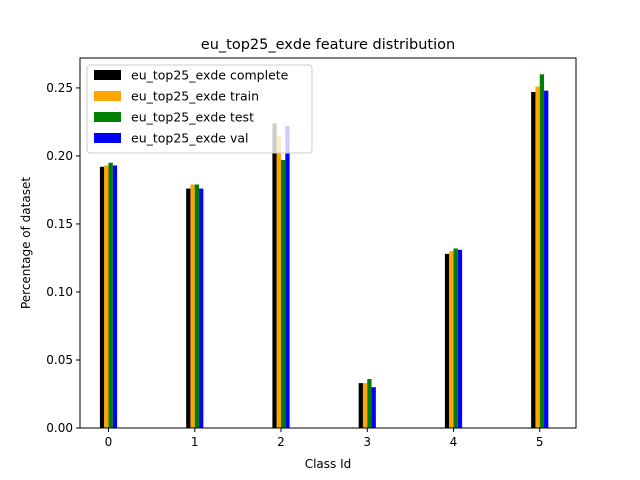  What do you see at coordinates (454, 442) in the screenshot?
I see `x-tick-label: 4` at bounding box center [454, 442].